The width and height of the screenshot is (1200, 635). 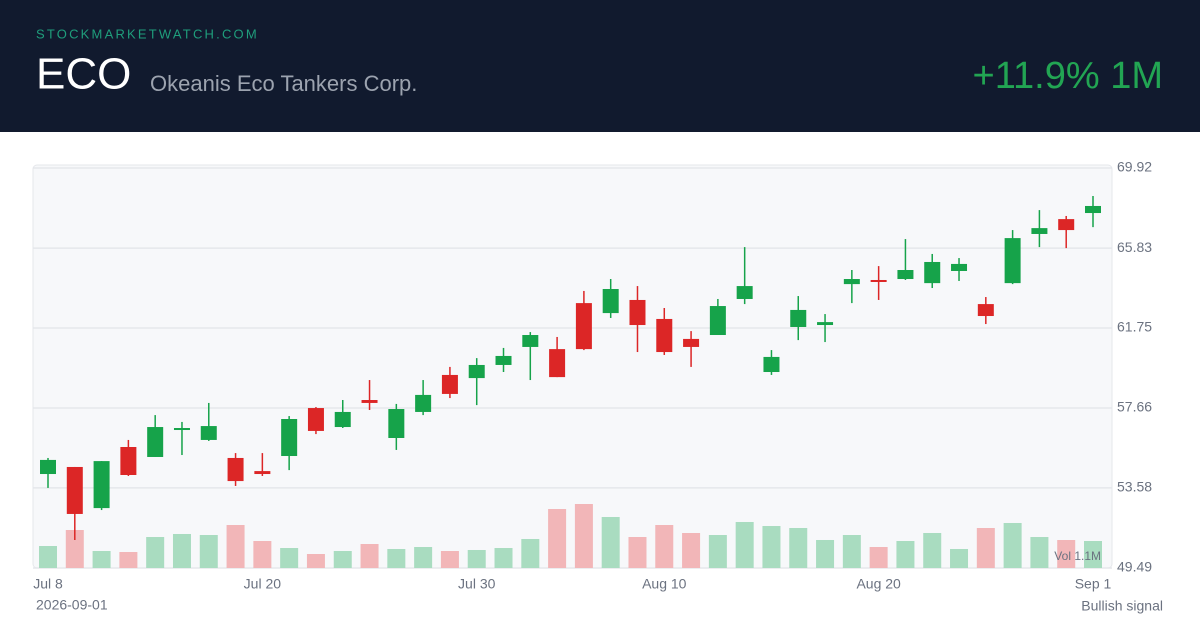 What do you see at coordinates (1134, 167) in the screenshot?
I see `y-tick-label: 69.92` at bounding box center [1134, 167].